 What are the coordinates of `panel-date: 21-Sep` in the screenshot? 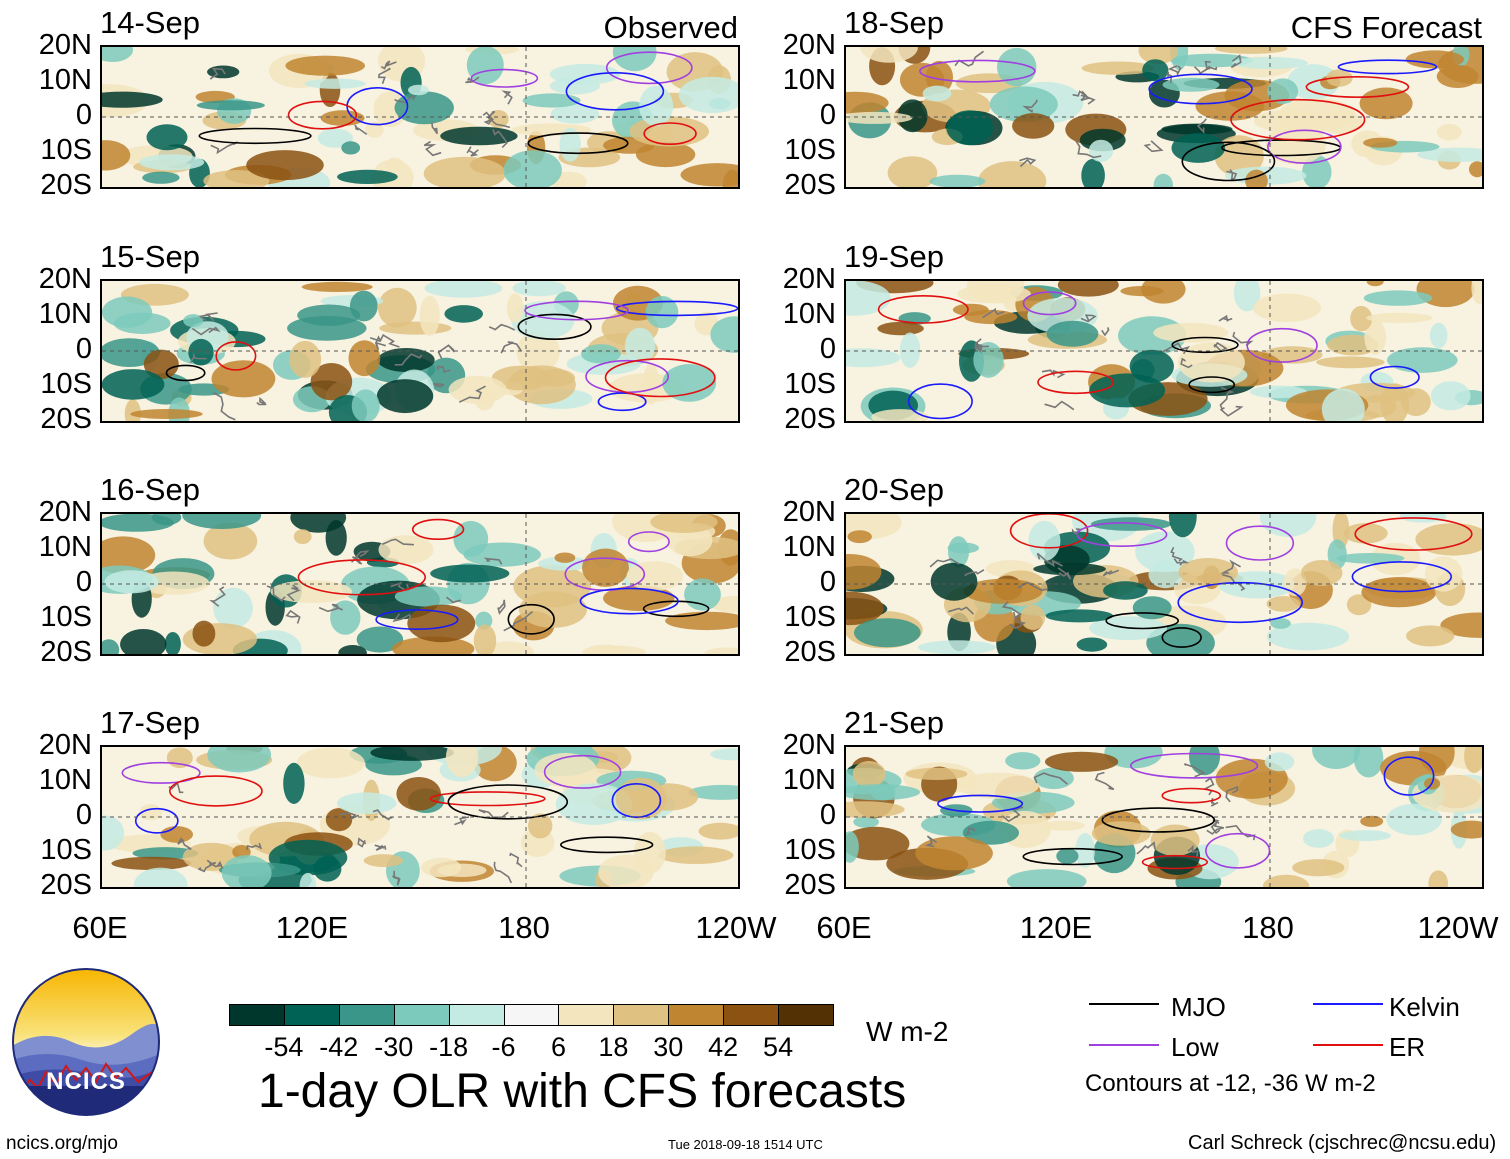 It's located at (894, 722).